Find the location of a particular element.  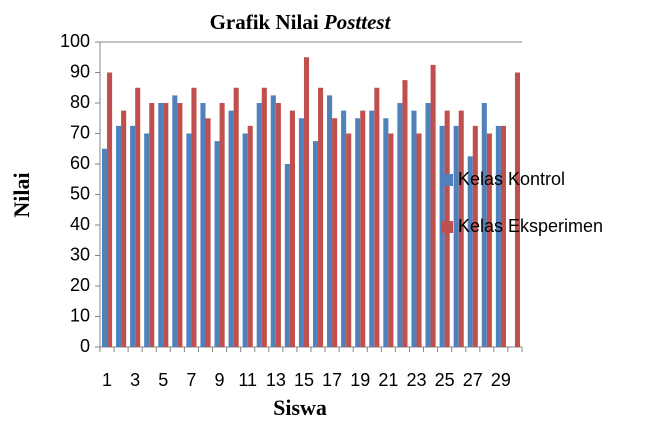

x-tick-label: 15 is located at coordinates (304, 380).